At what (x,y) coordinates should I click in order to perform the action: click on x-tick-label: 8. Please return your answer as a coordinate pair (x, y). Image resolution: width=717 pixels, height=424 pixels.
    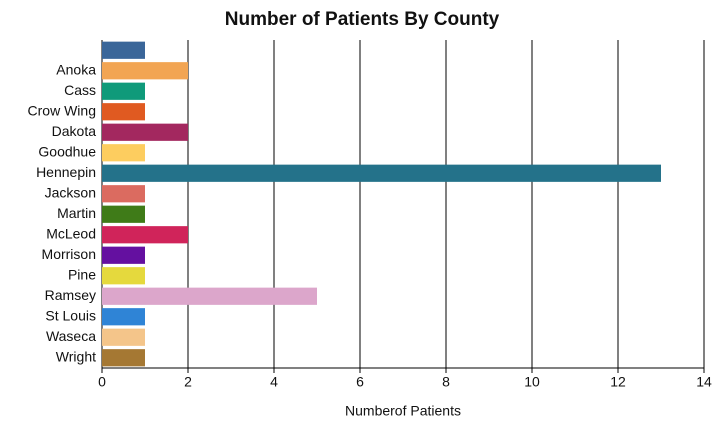
    Looking at the image, I should click on (446, 382).